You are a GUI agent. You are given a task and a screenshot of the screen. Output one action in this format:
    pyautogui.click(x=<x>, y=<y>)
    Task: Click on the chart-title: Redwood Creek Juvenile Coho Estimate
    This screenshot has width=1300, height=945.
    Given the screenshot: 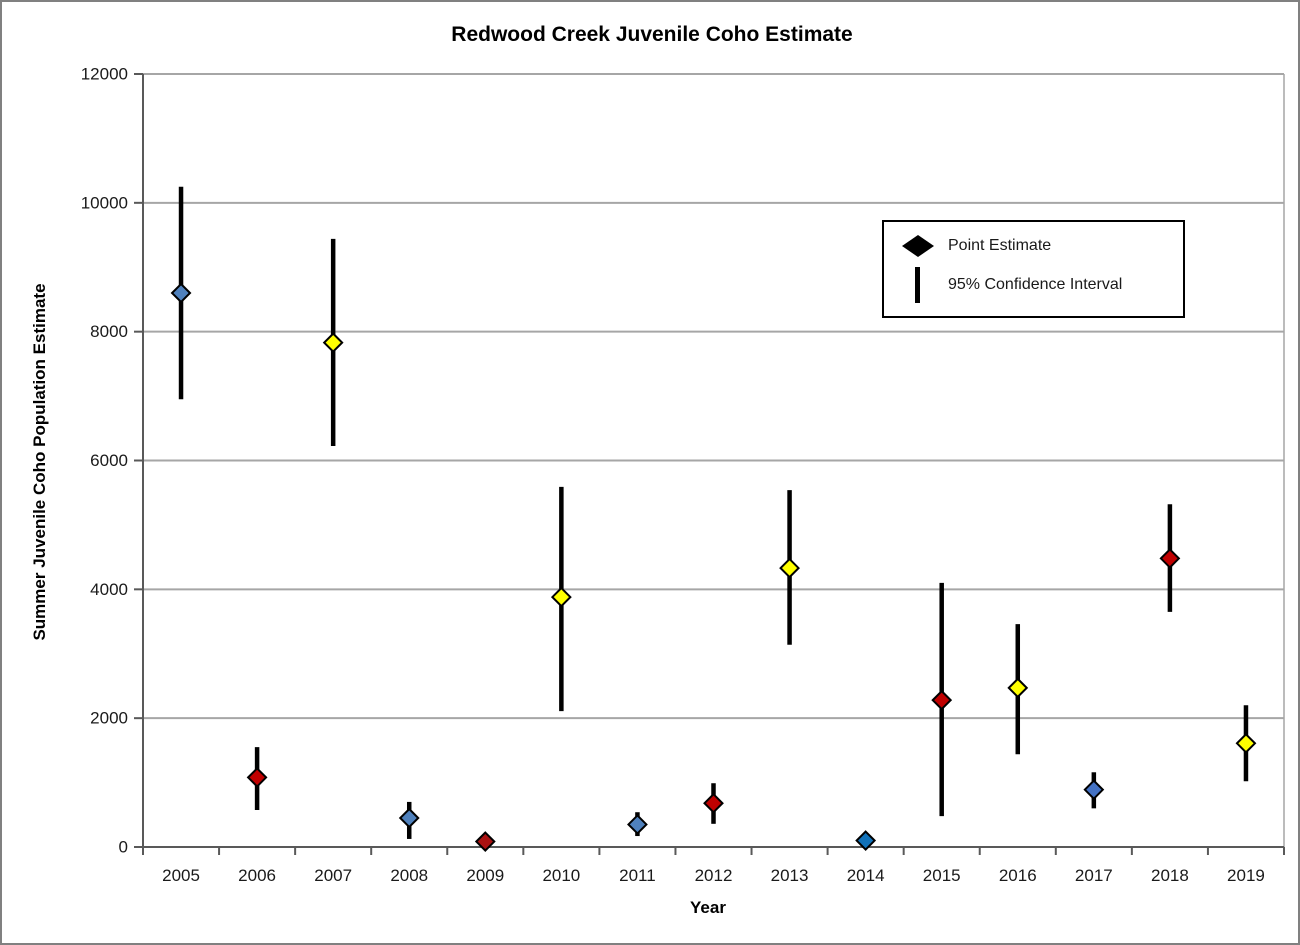 What is the action you would take?
    pyautogui.click(x=652, y=34)
    